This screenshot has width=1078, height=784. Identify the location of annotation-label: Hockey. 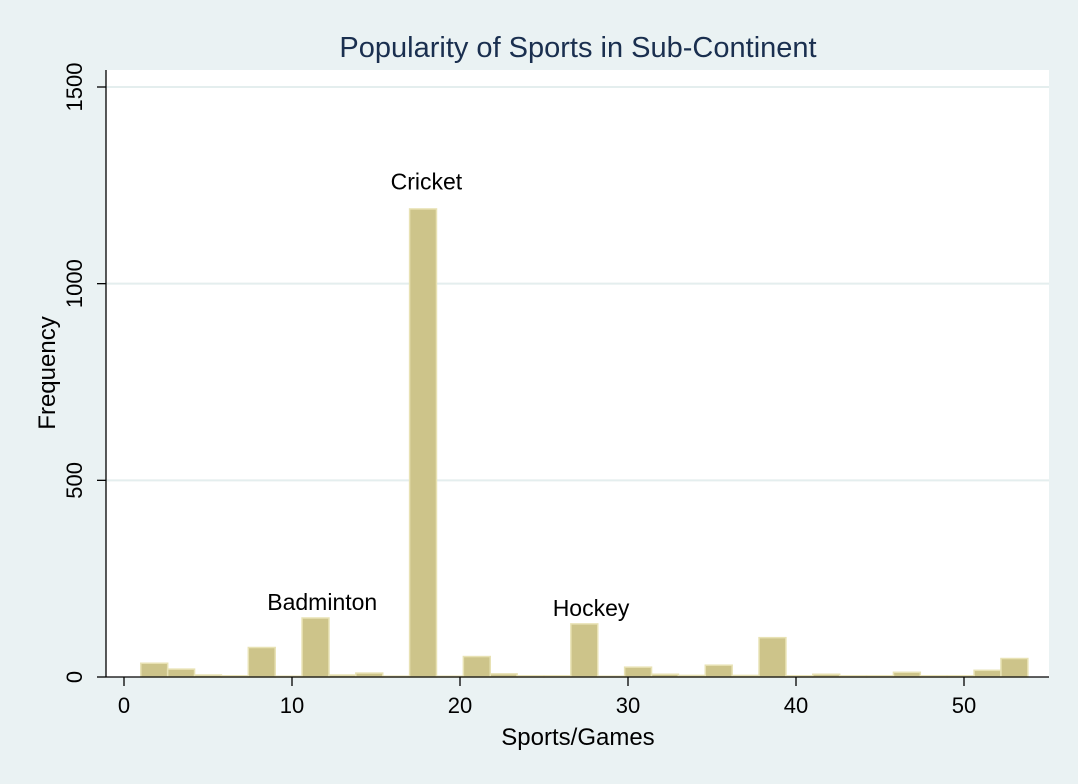
(591, 608).